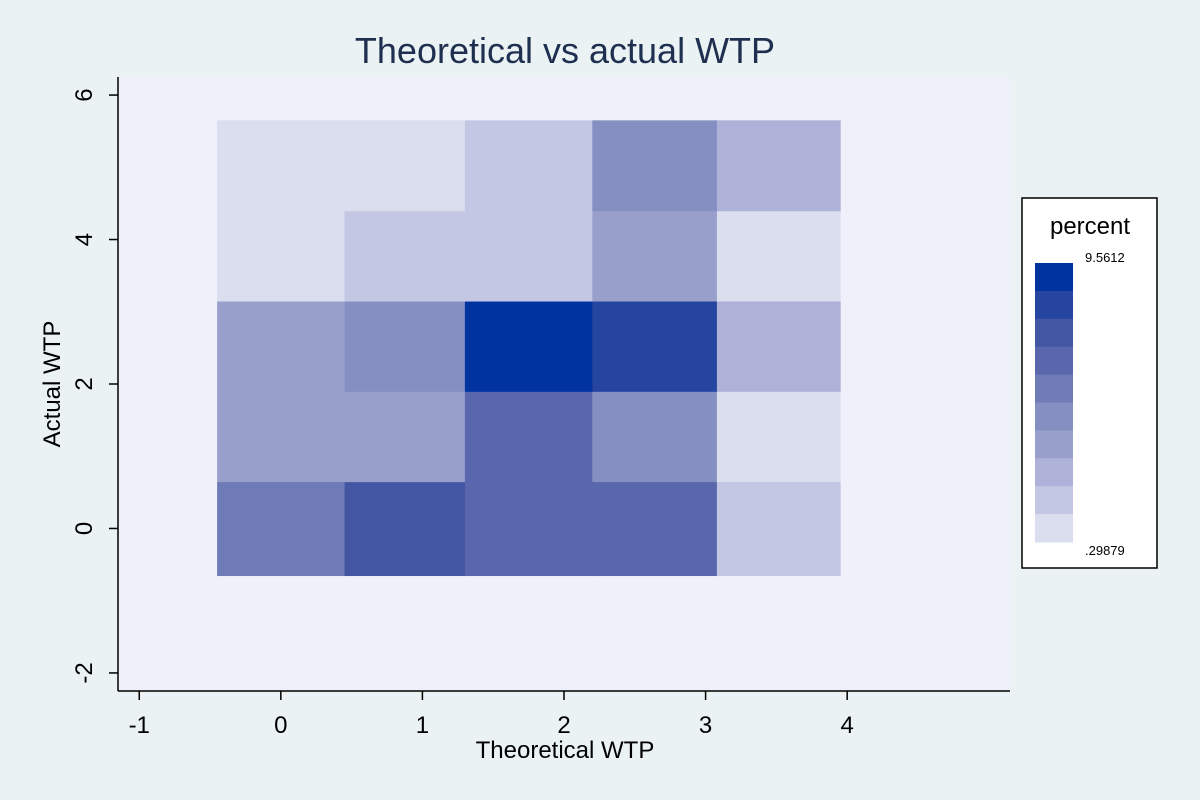 The height and width of the screenshot is (800, 1200). What do you see at coordinates (280, 725) in the screenshot?
I see `x-tick-label: 0` at bounding box center [280, 725].